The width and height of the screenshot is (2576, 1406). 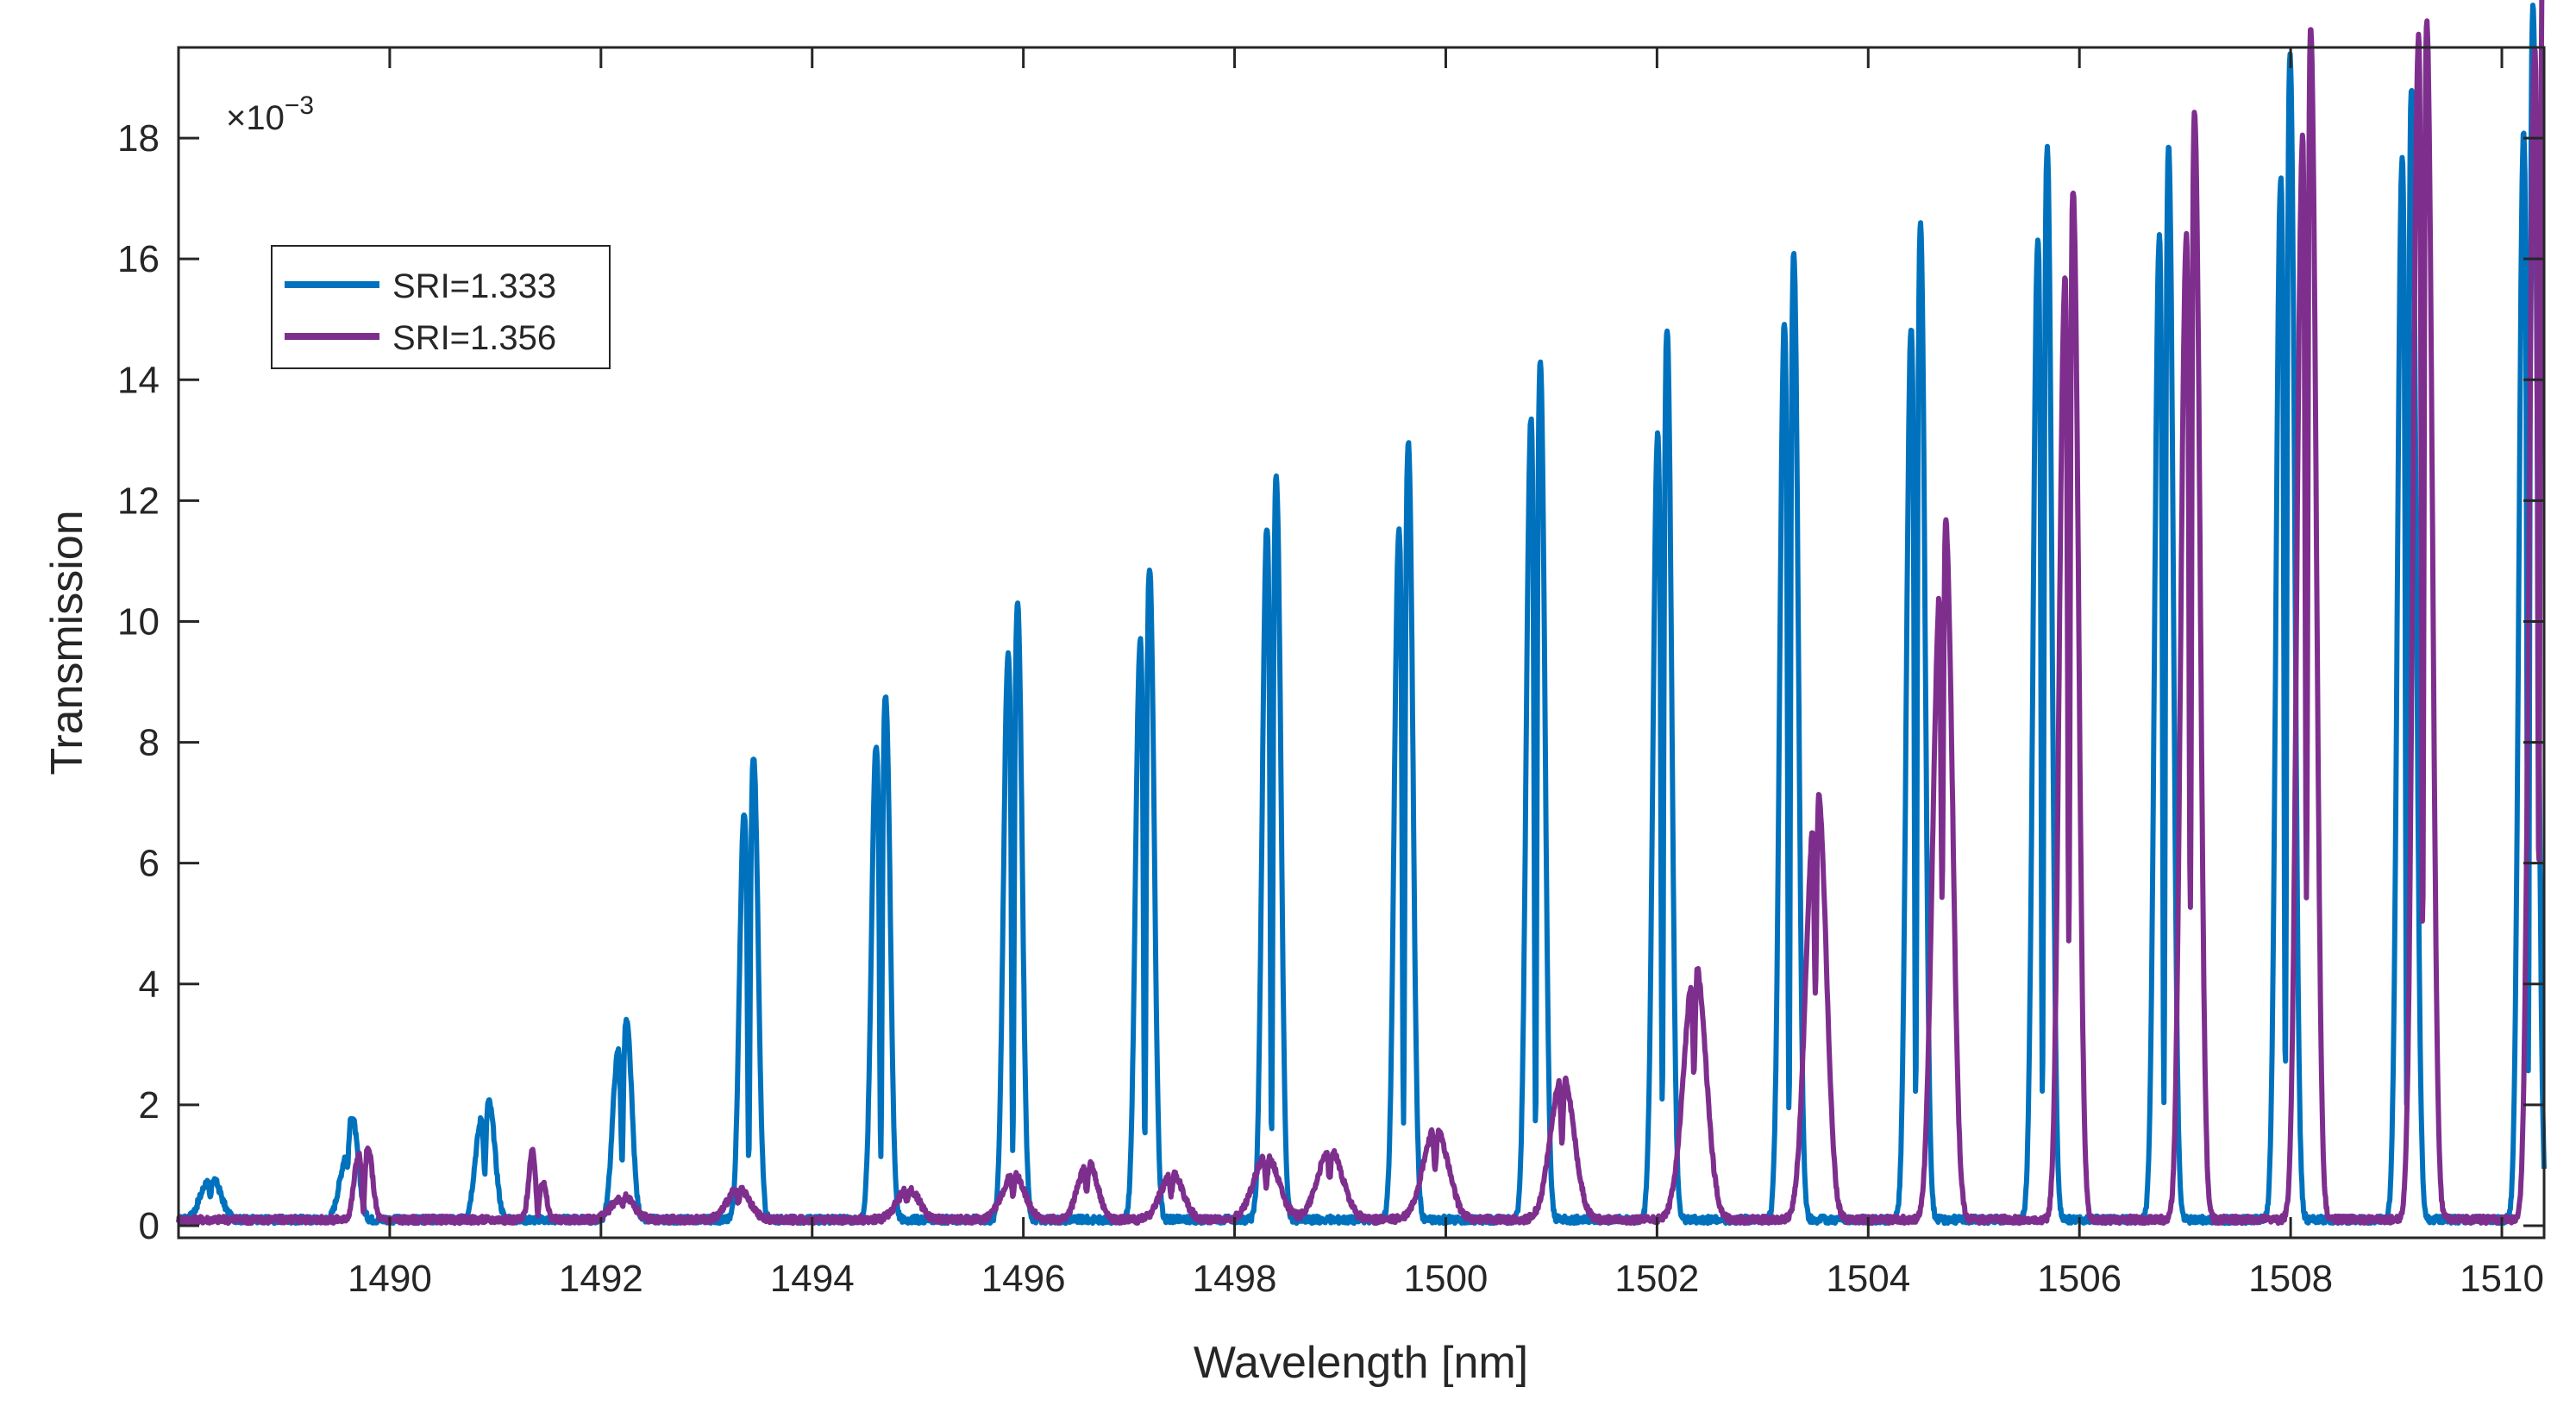 I want to click on x-tick-label: 1496, so click(x=1023, y=1279).